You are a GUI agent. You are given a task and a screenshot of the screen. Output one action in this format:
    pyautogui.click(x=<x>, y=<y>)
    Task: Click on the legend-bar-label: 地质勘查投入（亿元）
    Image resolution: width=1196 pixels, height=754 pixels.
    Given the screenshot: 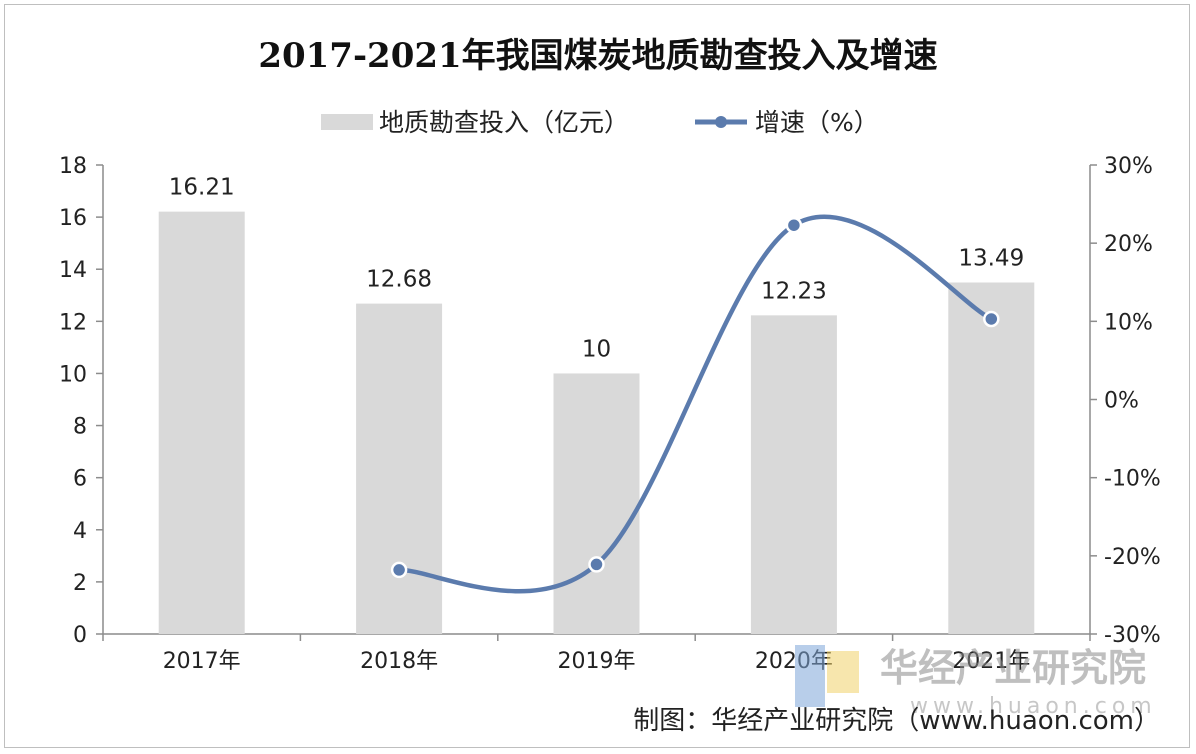 What is the action you would take?
    pyautogui.click(x=504, y=122)
    